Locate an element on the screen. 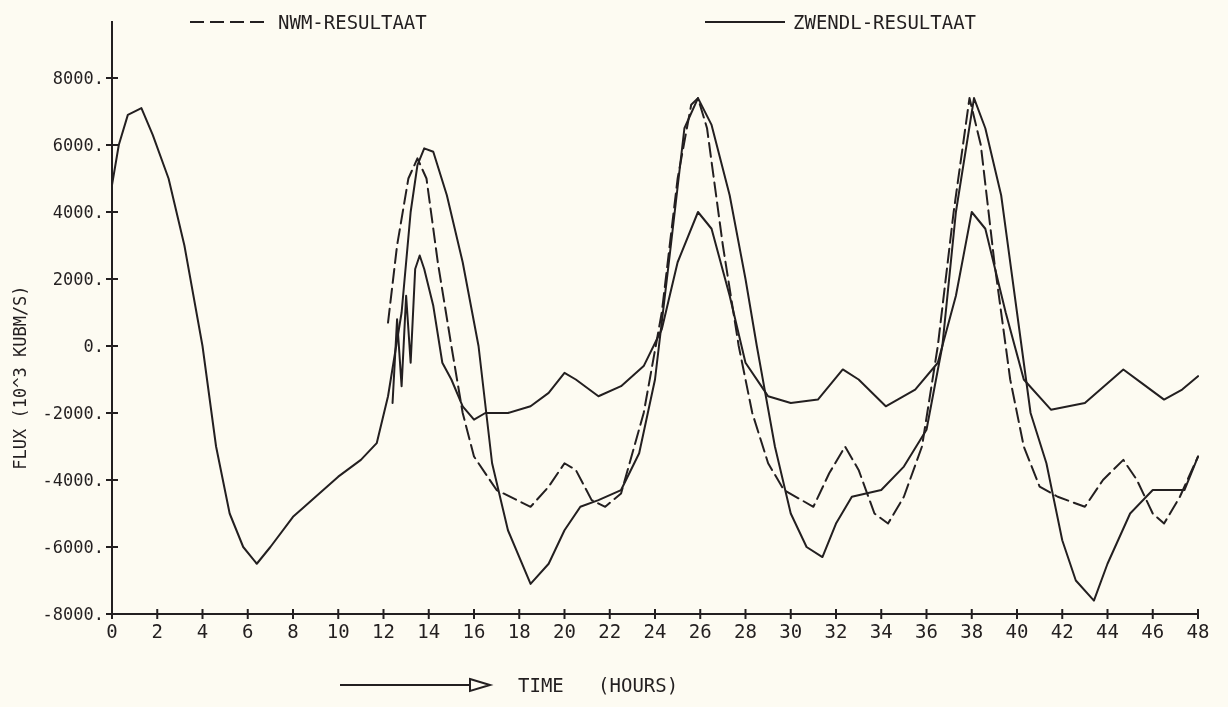  y-tick-label: -8000. is located at coordinates (73, 614).